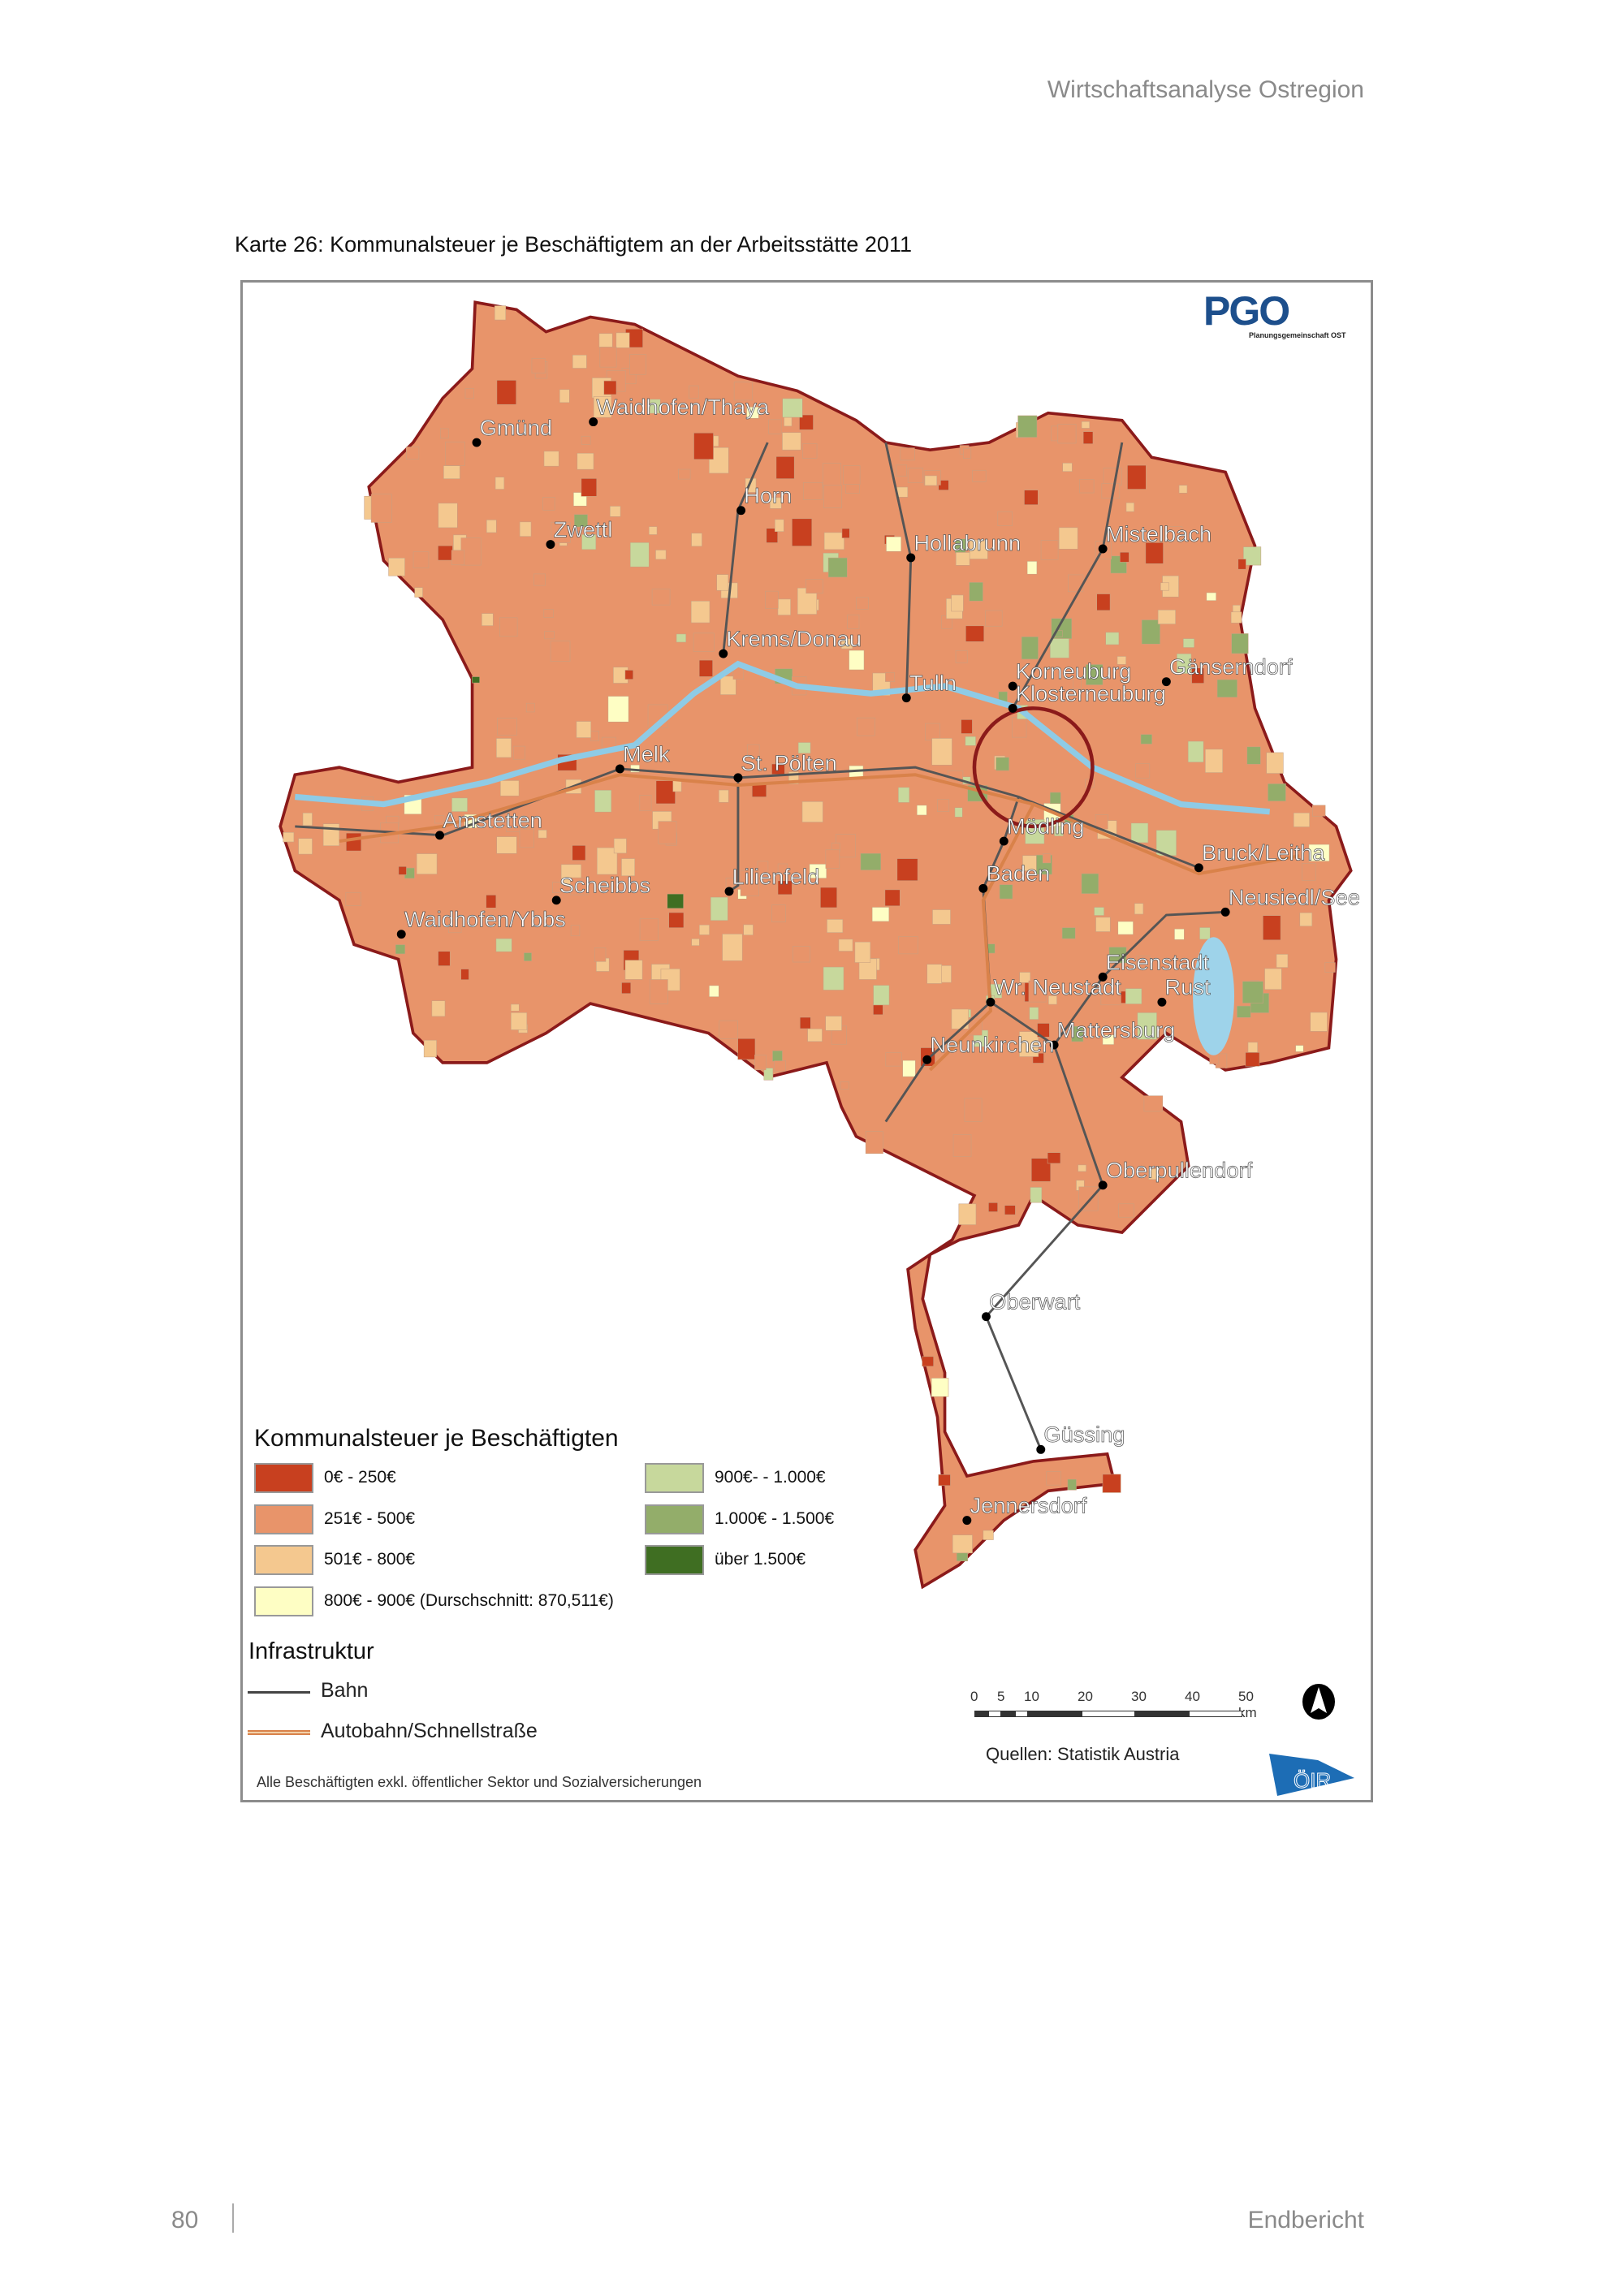 The image size is (1624, 2296). Describe the element at coordinates (516, 427) in the screenshot. I see `city-label: Gmünd` at that location.